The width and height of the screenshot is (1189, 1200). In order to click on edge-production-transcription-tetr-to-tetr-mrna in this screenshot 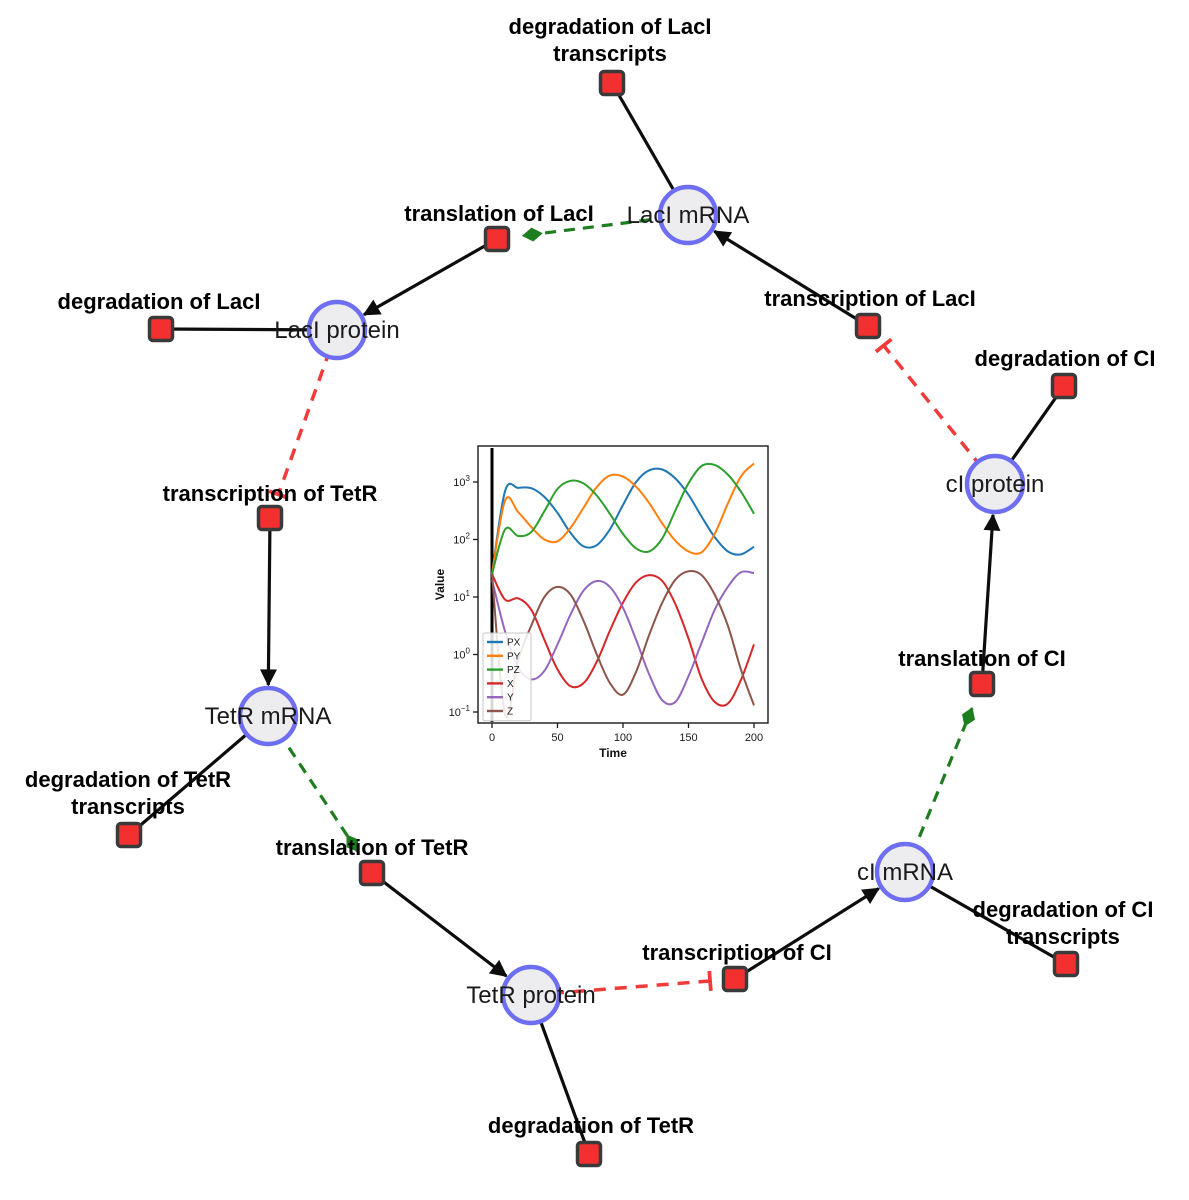, I will do `click(268, 602)`.